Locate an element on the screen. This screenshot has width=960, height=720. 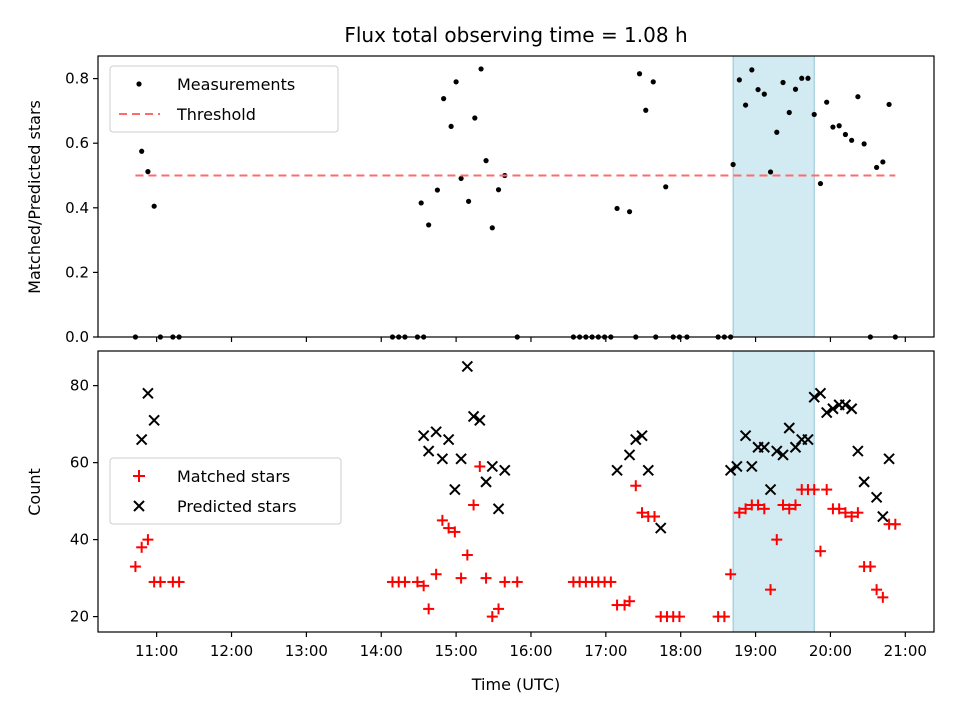
bottom-y-ticks: 20 40 60 80 is located at coordinates (84, 501).